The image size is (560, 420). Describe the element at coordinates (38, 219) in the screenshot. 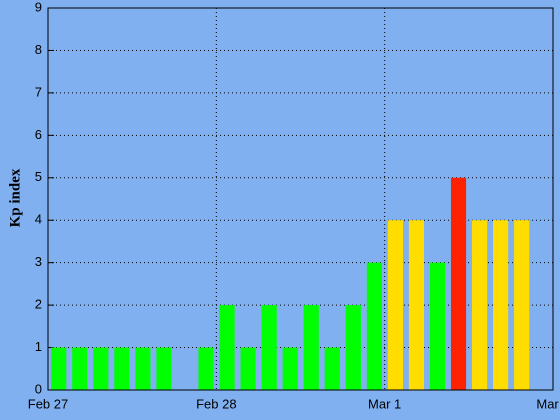

I see `y-tick-label: 4` at that location.